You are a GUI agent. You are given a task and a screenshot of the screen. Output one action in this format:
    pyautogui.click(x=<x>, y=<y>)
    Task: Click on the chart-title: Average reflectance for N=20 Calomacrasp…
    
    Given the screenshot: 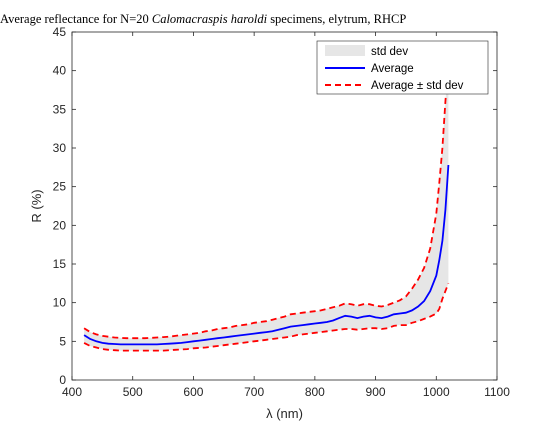 What is the action you would take?
    pyautogui.click(x=203, y=19)
    